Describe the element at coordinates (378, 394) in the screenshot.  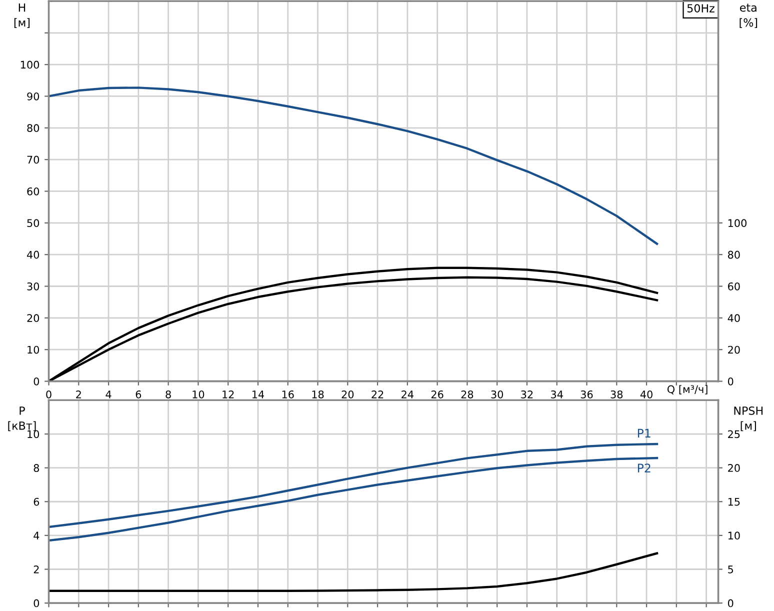
I see `x-tick-label: 22` at that location.